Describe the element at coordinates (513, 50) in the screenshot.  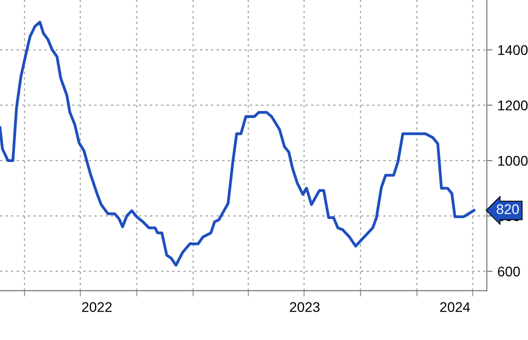
I see `y-tick-label: 1400` at that location.